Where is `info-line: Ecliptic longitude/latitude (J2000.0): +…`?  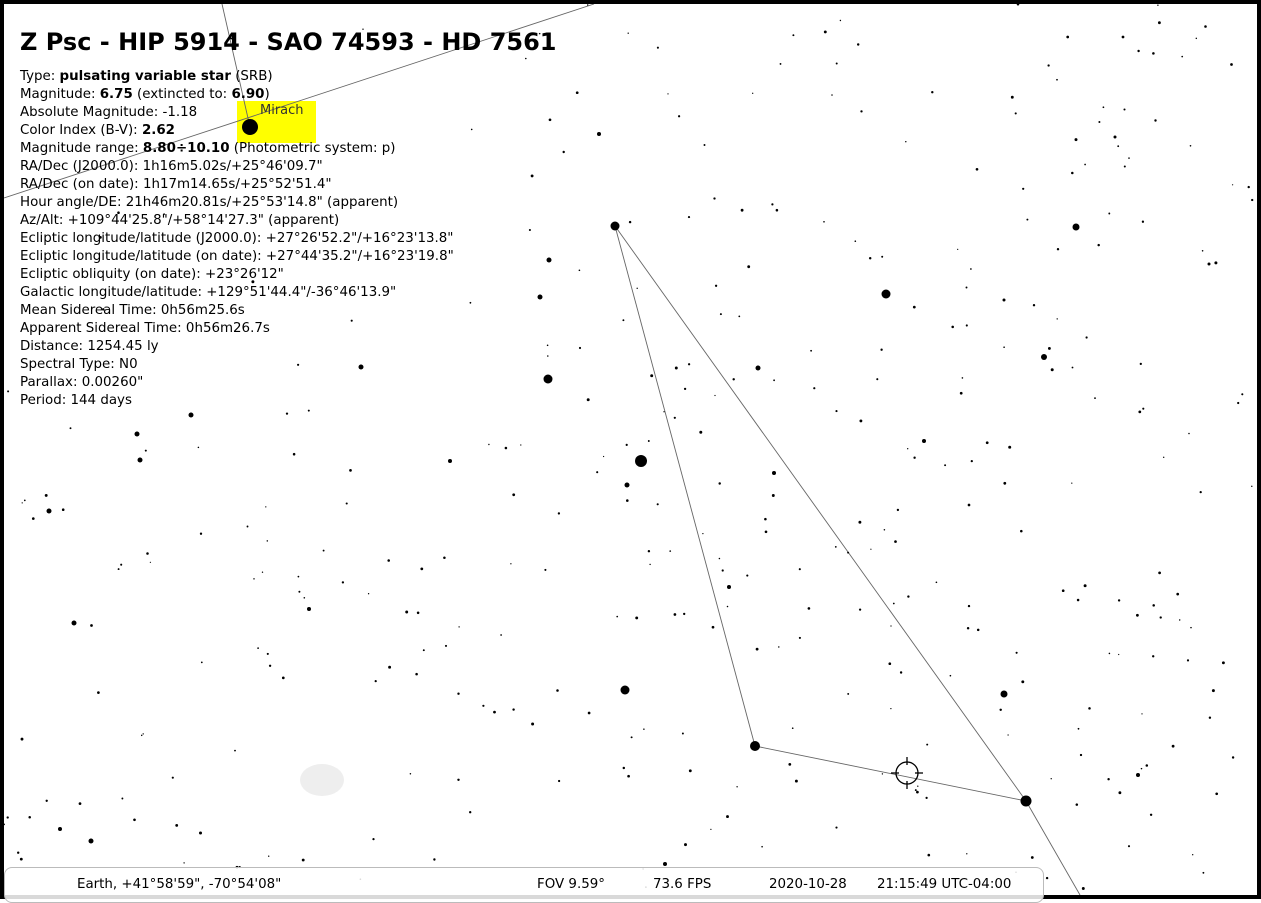
info-line: Ecliptic longitude/latitude (J2000.0): +… is located at coordinates (237, 239).